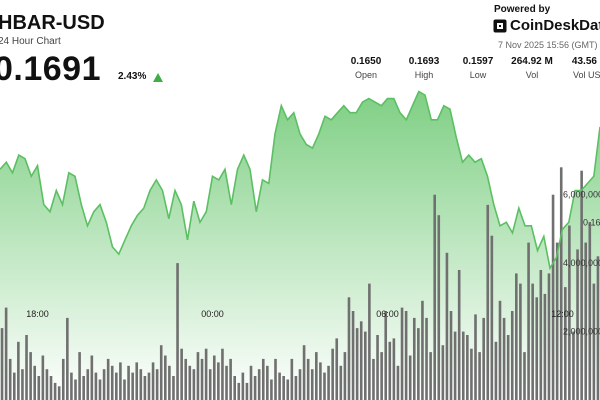  What do you see at coordinates (366, 75) in the screenshot?
I see `stat-label: Open` at bounding box center [366, 75].